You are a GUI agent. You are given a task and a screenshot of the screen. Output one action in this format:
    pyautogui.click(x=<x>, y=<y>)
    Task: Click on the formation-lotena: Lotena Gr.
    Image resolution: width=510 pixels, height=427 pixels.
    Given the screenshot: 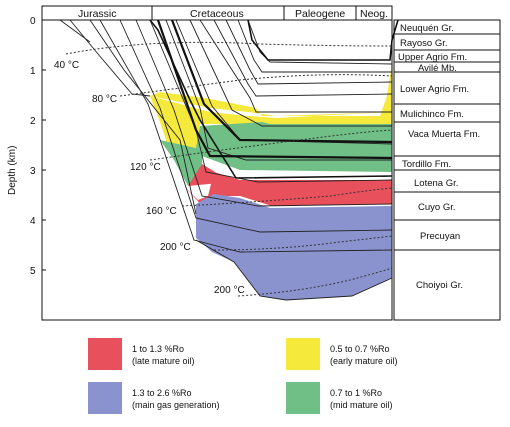 What is the action you would take?
    pyautogui.click(x=436, y=183)
    